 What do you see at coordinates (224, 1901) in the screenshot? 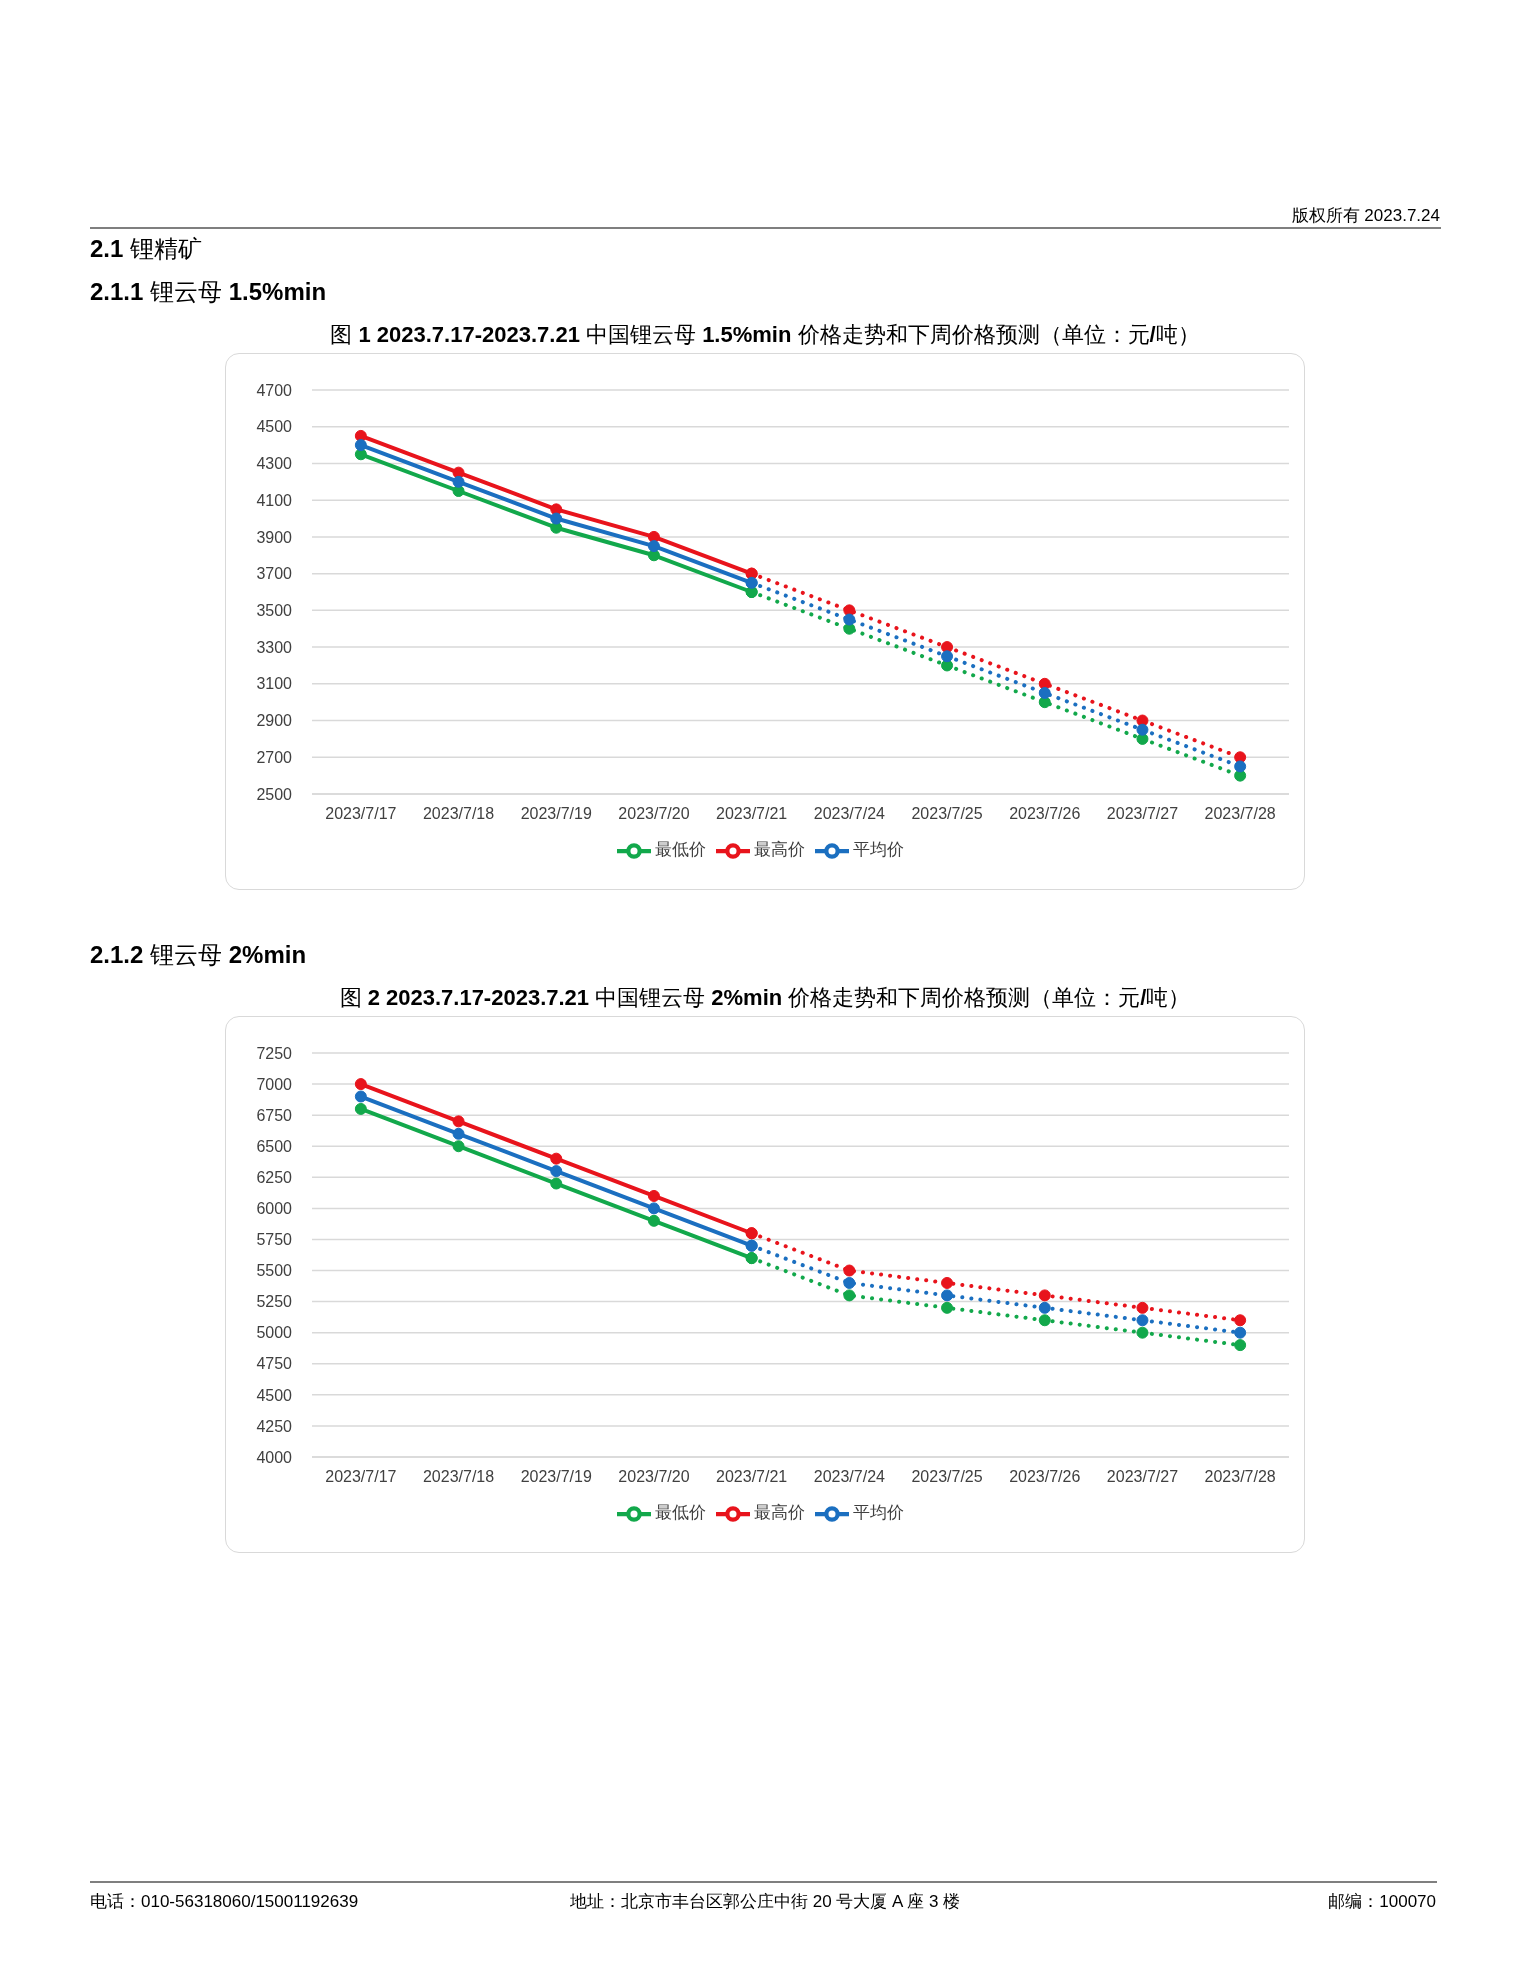
I see `text: 电话：010-56318060/15001192639` at bounding box center [224, 1901].